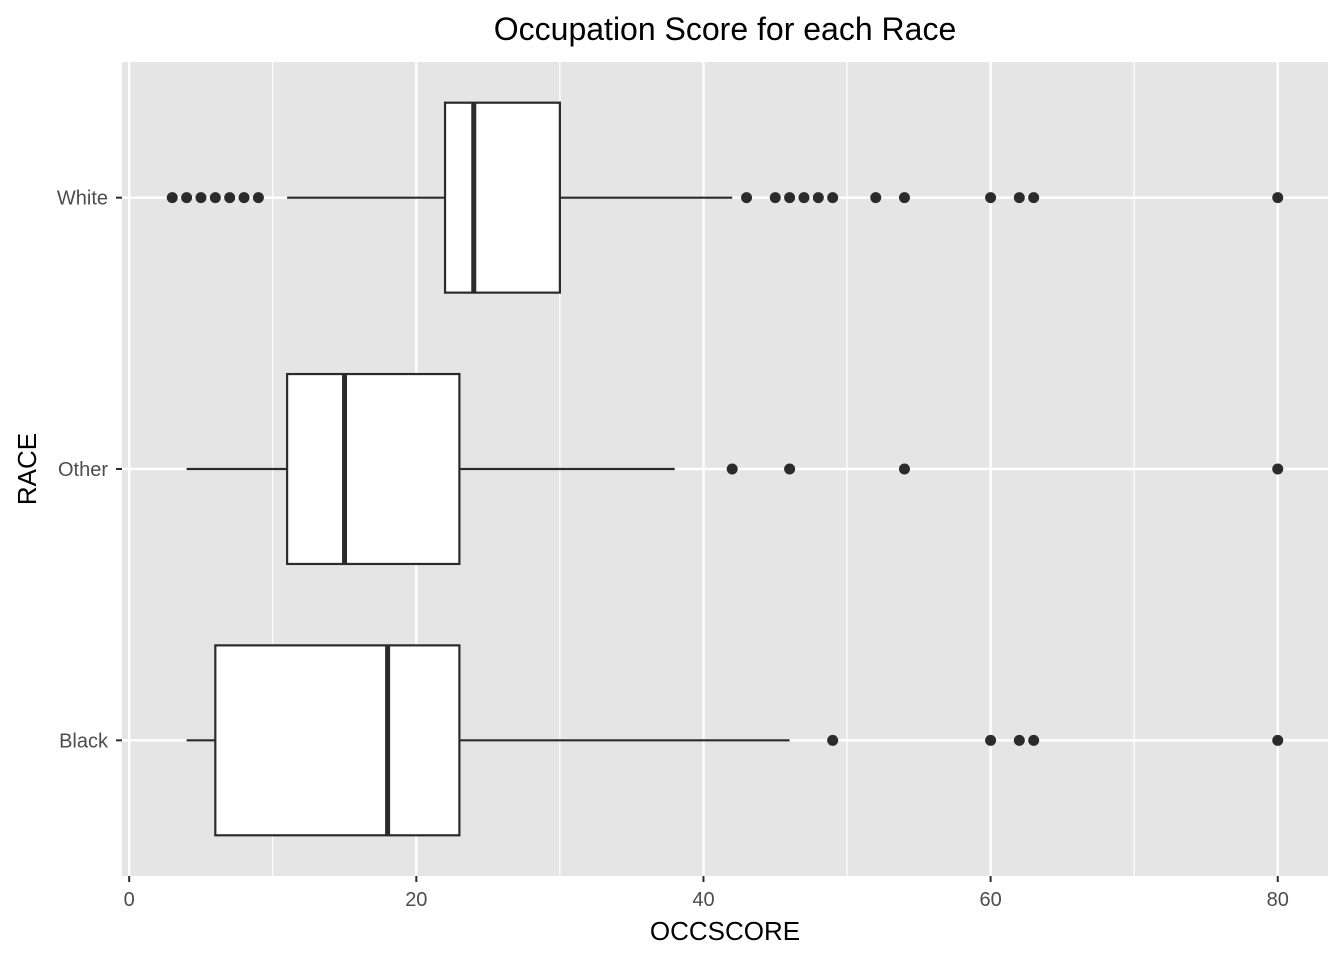  I want to click on y-axis-title: RACE, so click(27, 469).